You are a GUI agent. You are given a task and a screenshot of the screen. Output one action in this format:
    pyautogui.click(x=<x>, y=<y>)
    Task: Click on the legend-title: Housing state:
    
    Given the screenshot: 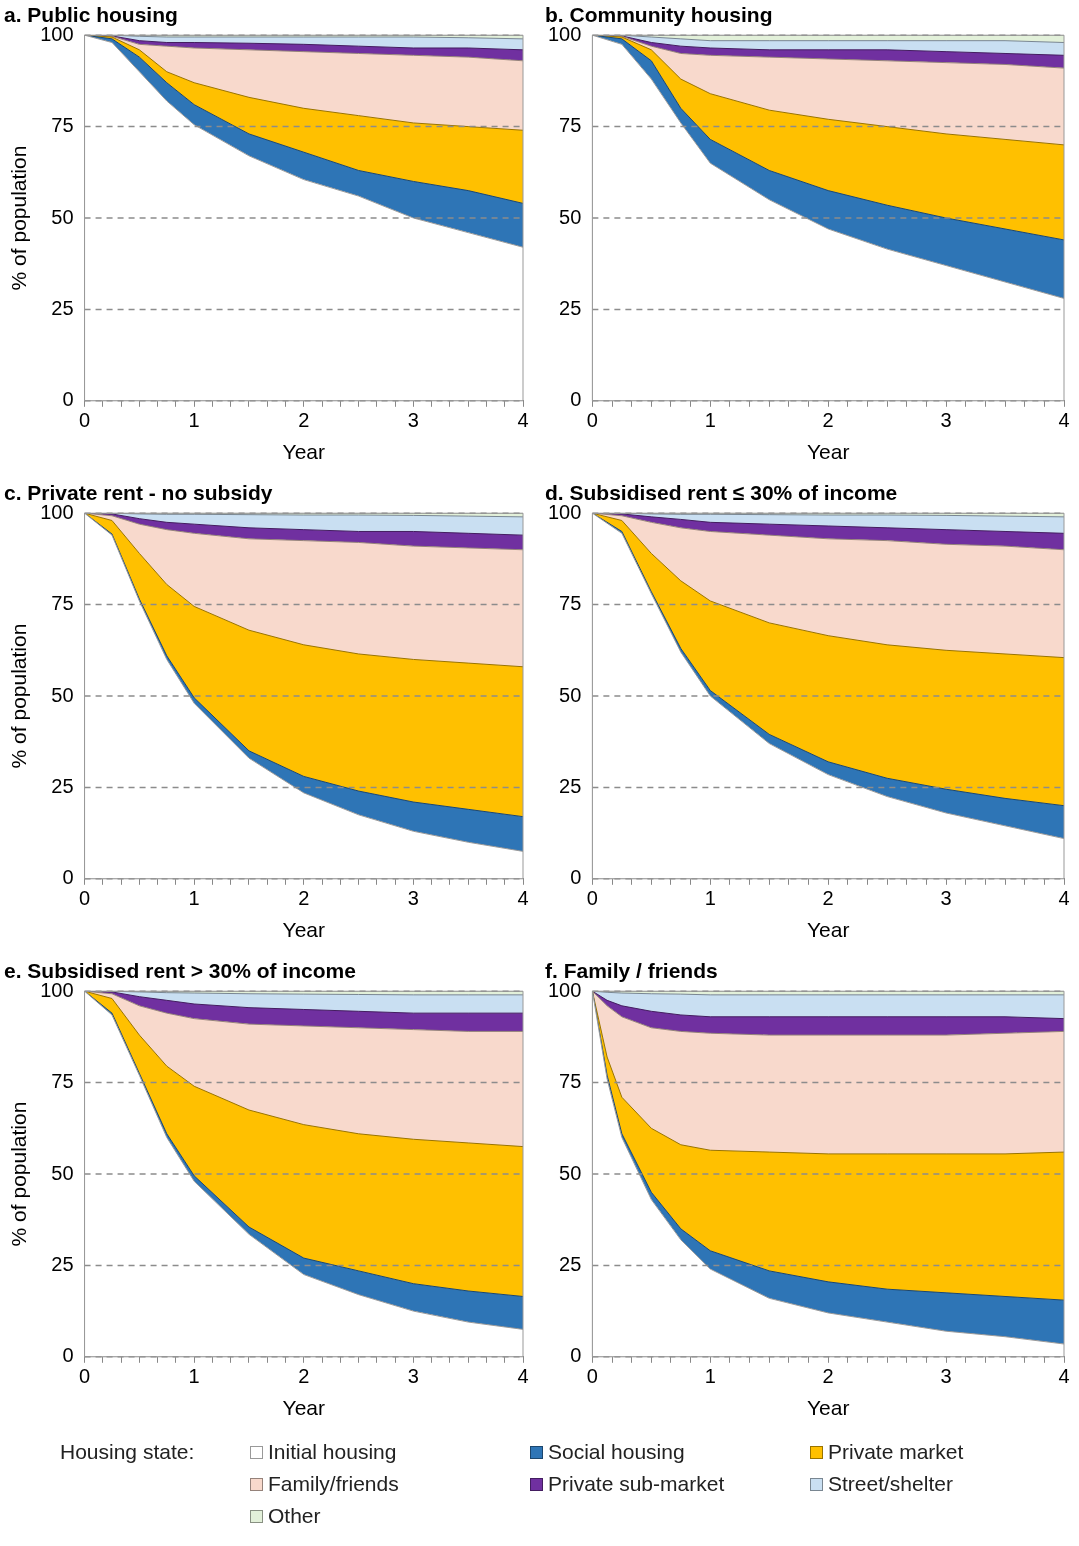 What is the action you would take?
    pyautogui.click(x=128, y=1452)
    